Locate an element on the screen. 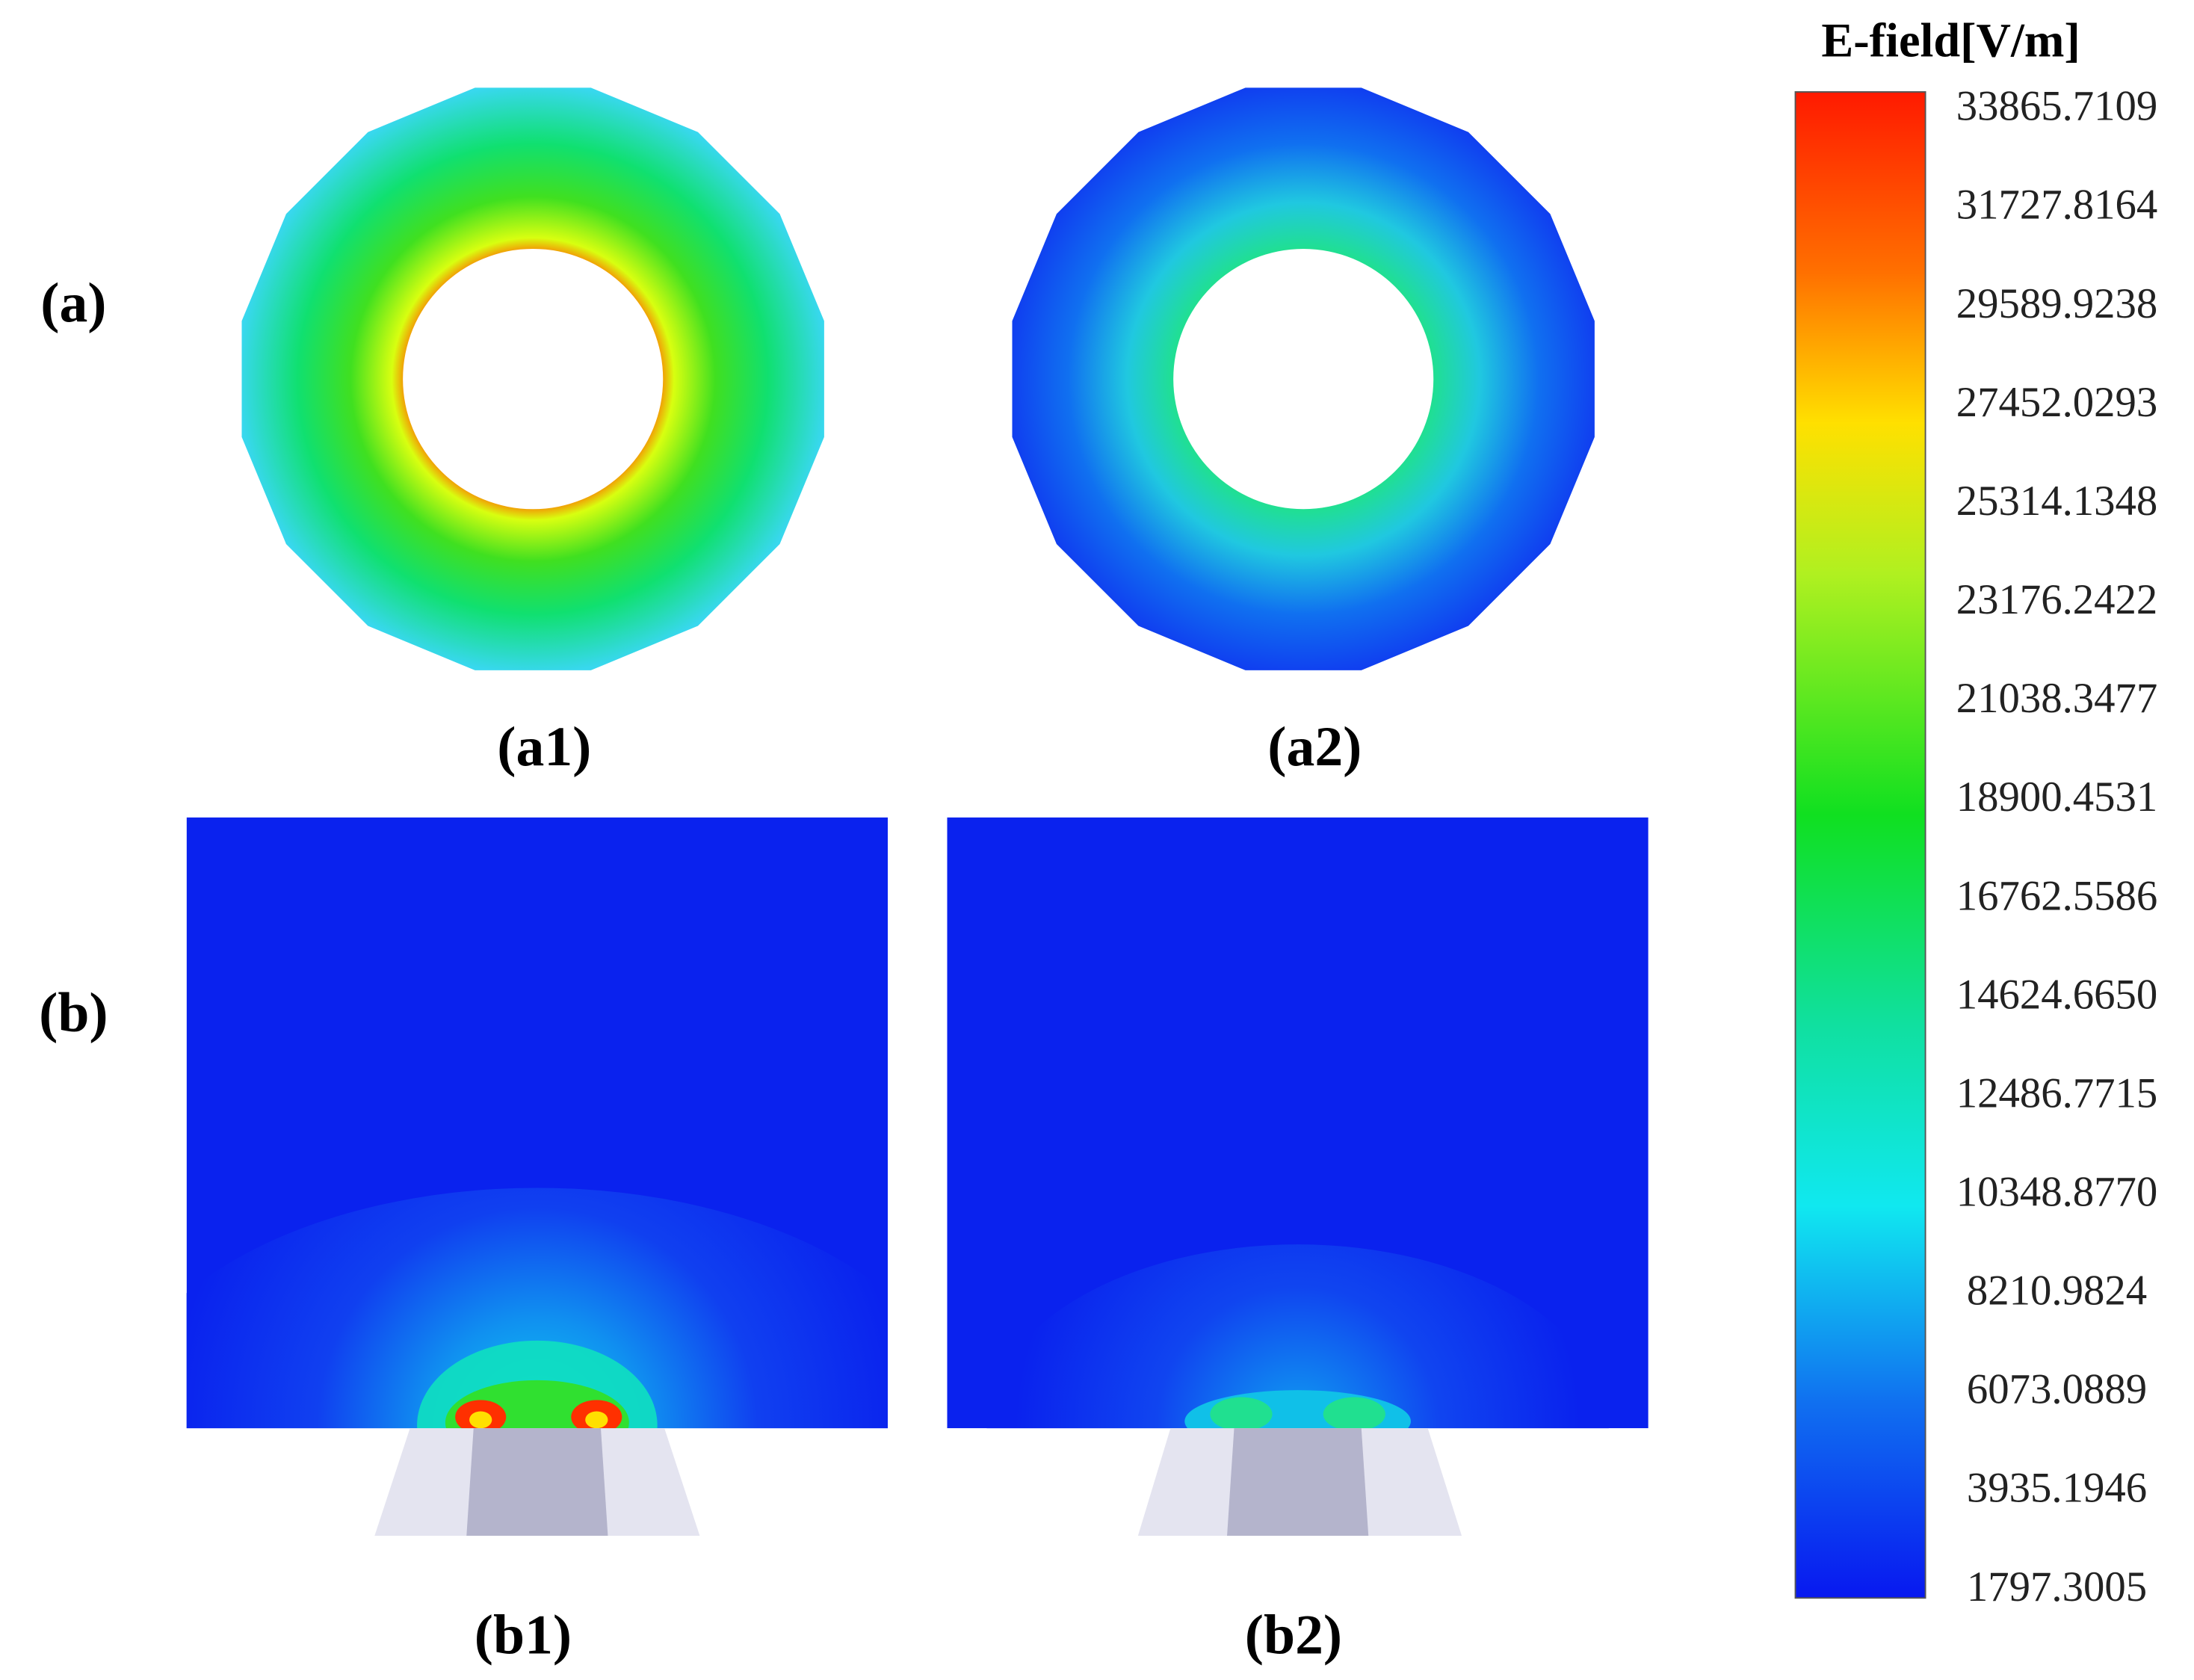 The image size is (2194, 1680). colorbar-label: 23176.2422 is located at coordinates (2057, 599).